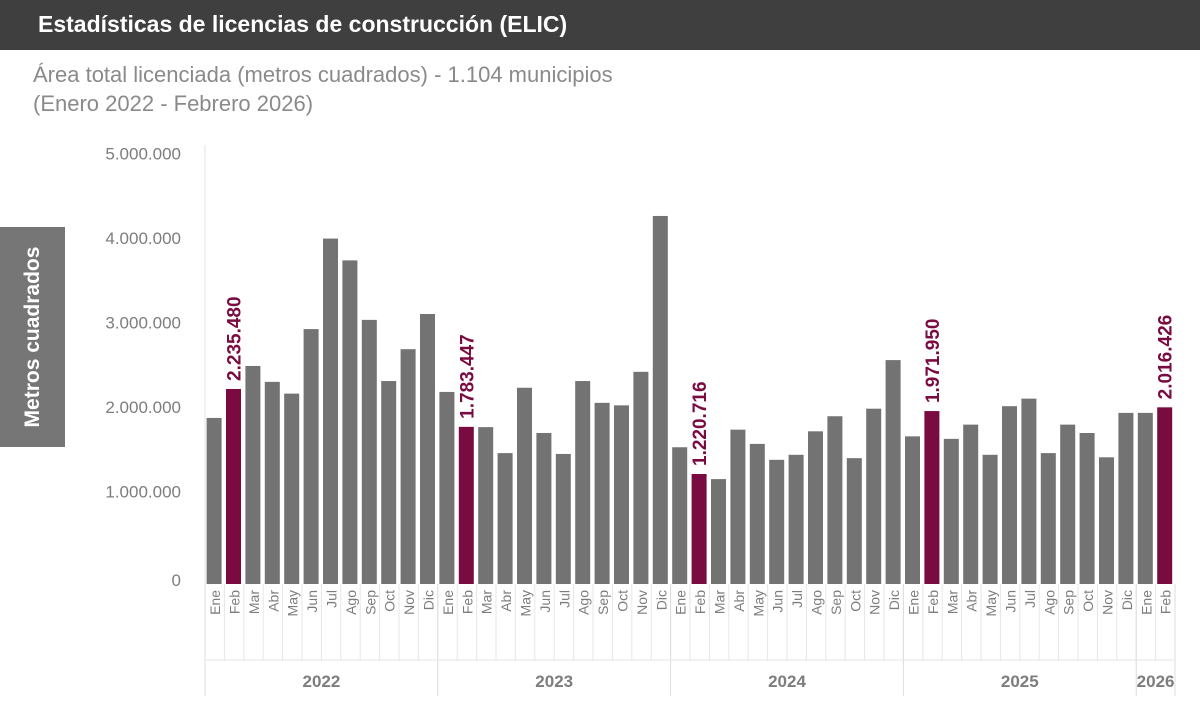 The image size is (1200, 706). What do you see at coordinates (971, 504) in the screenshot?
I see `bar-2025-Abr` at bounding box center [971, 504].